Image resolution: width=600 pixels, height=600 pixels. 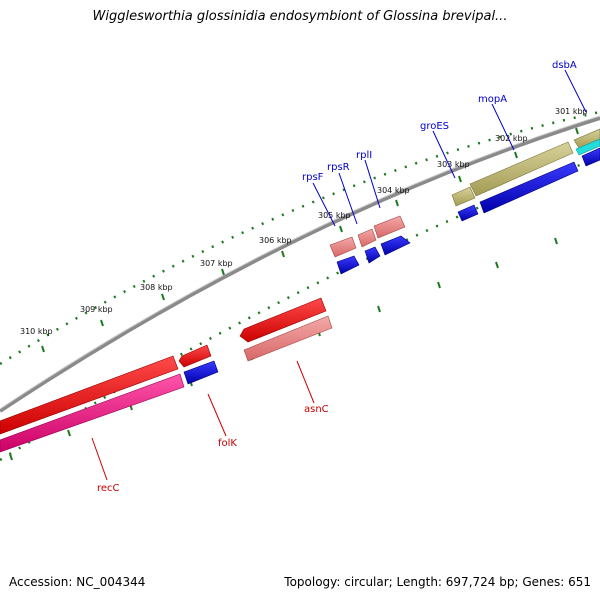 I want to click on tick-label-305: 305 kbp, so click(x=334, y=215).